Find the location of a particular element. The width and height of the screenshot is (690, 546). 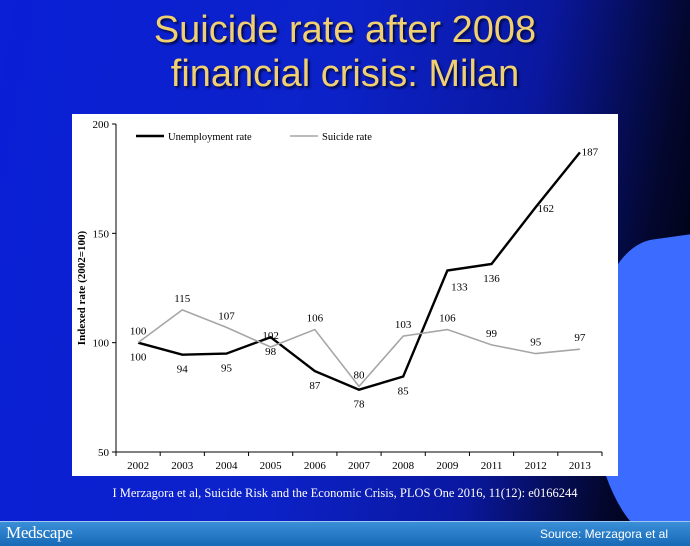

x-tick-label: 2006 is located at coordinates (315, 466).